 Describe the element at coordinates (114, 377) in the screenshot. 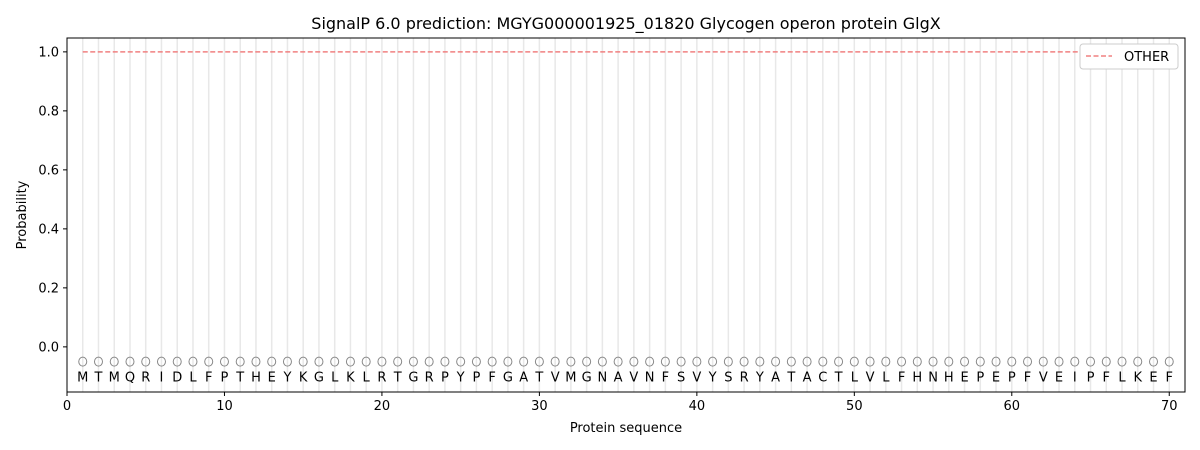

I see `residue-label: M` at that location.